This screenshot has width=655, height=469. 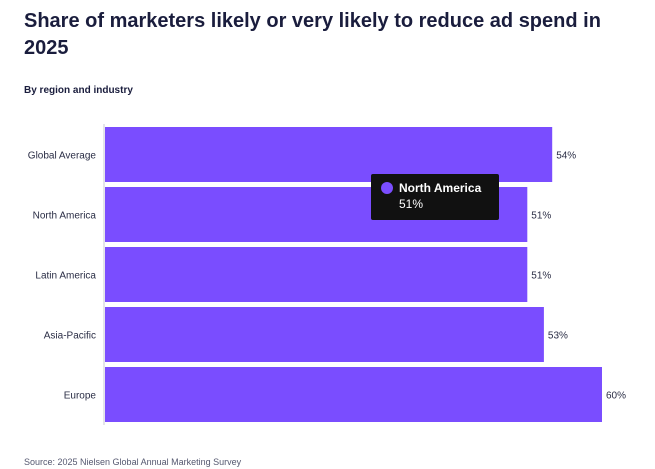 I want to click on bar-latin-america, so click(x=316, y=274).